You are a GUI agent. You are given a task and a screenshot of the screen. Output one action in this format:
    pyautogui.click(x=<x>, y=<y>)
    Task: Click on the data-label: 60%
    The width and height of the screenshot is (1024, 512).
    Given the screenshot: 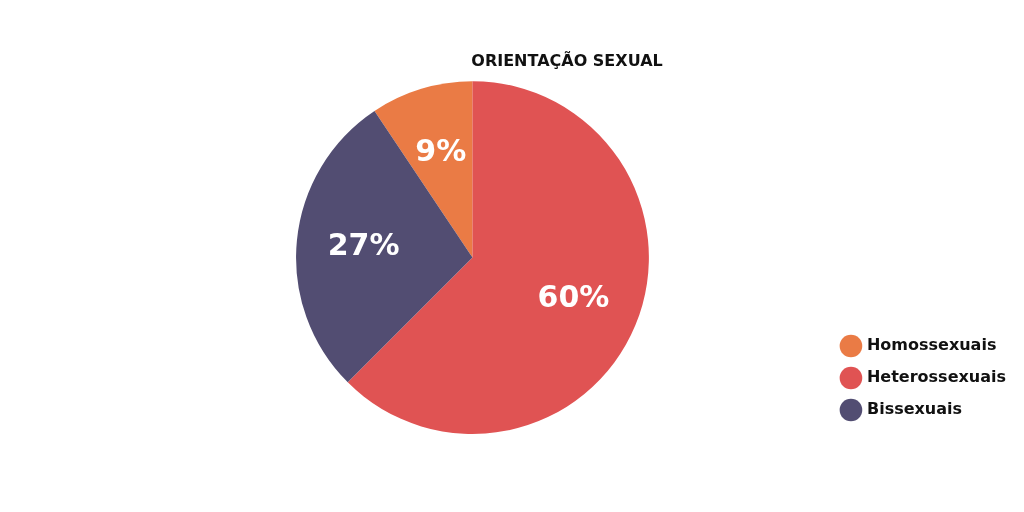 What is the action you would take?
    pyautogui.click(x=573, y=297)
    